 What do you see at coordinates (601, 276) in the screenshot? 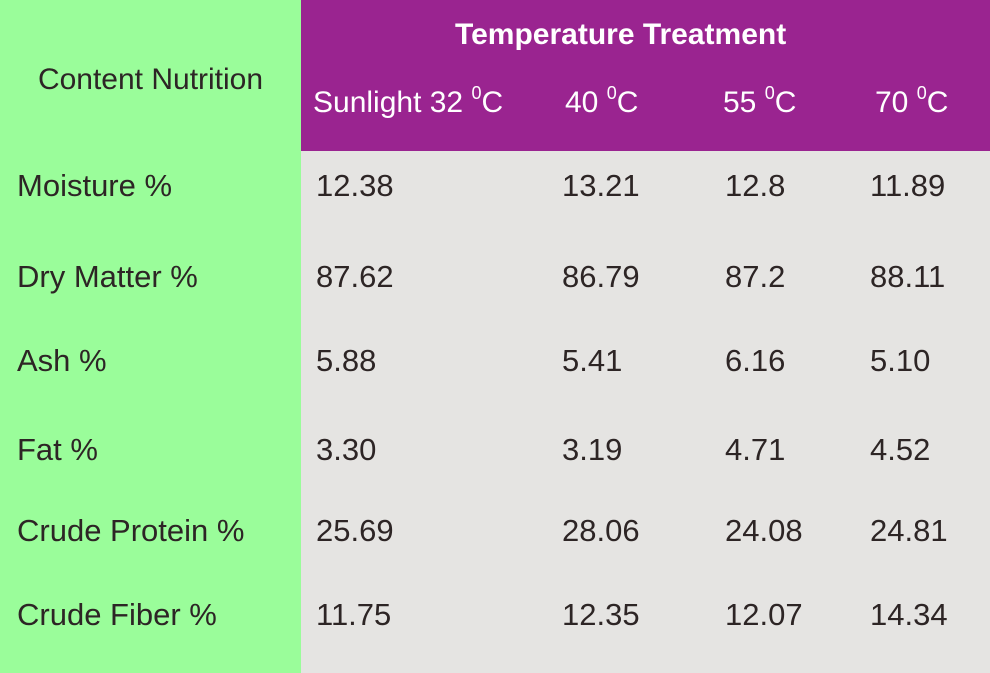
I see `cell-value: 86.79` at bounding box center [601, 276].